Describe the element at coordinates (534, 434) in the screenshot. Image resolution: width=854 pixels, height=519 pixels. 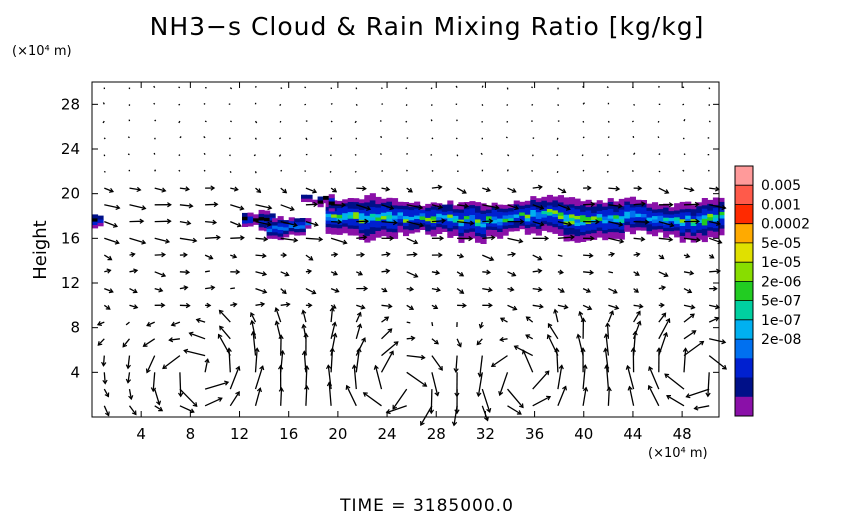
I see `x-tick-label: 36` at that location.